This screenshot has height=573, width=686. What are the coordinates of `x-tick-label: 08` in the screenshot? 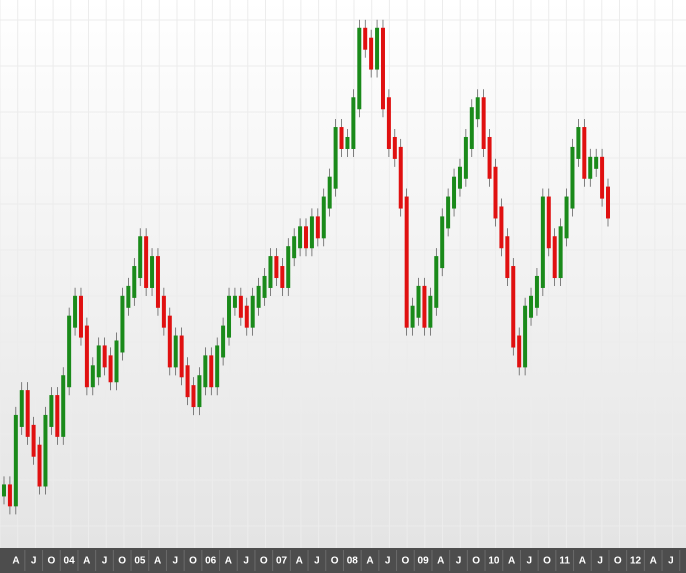 It's located at (353, 561).